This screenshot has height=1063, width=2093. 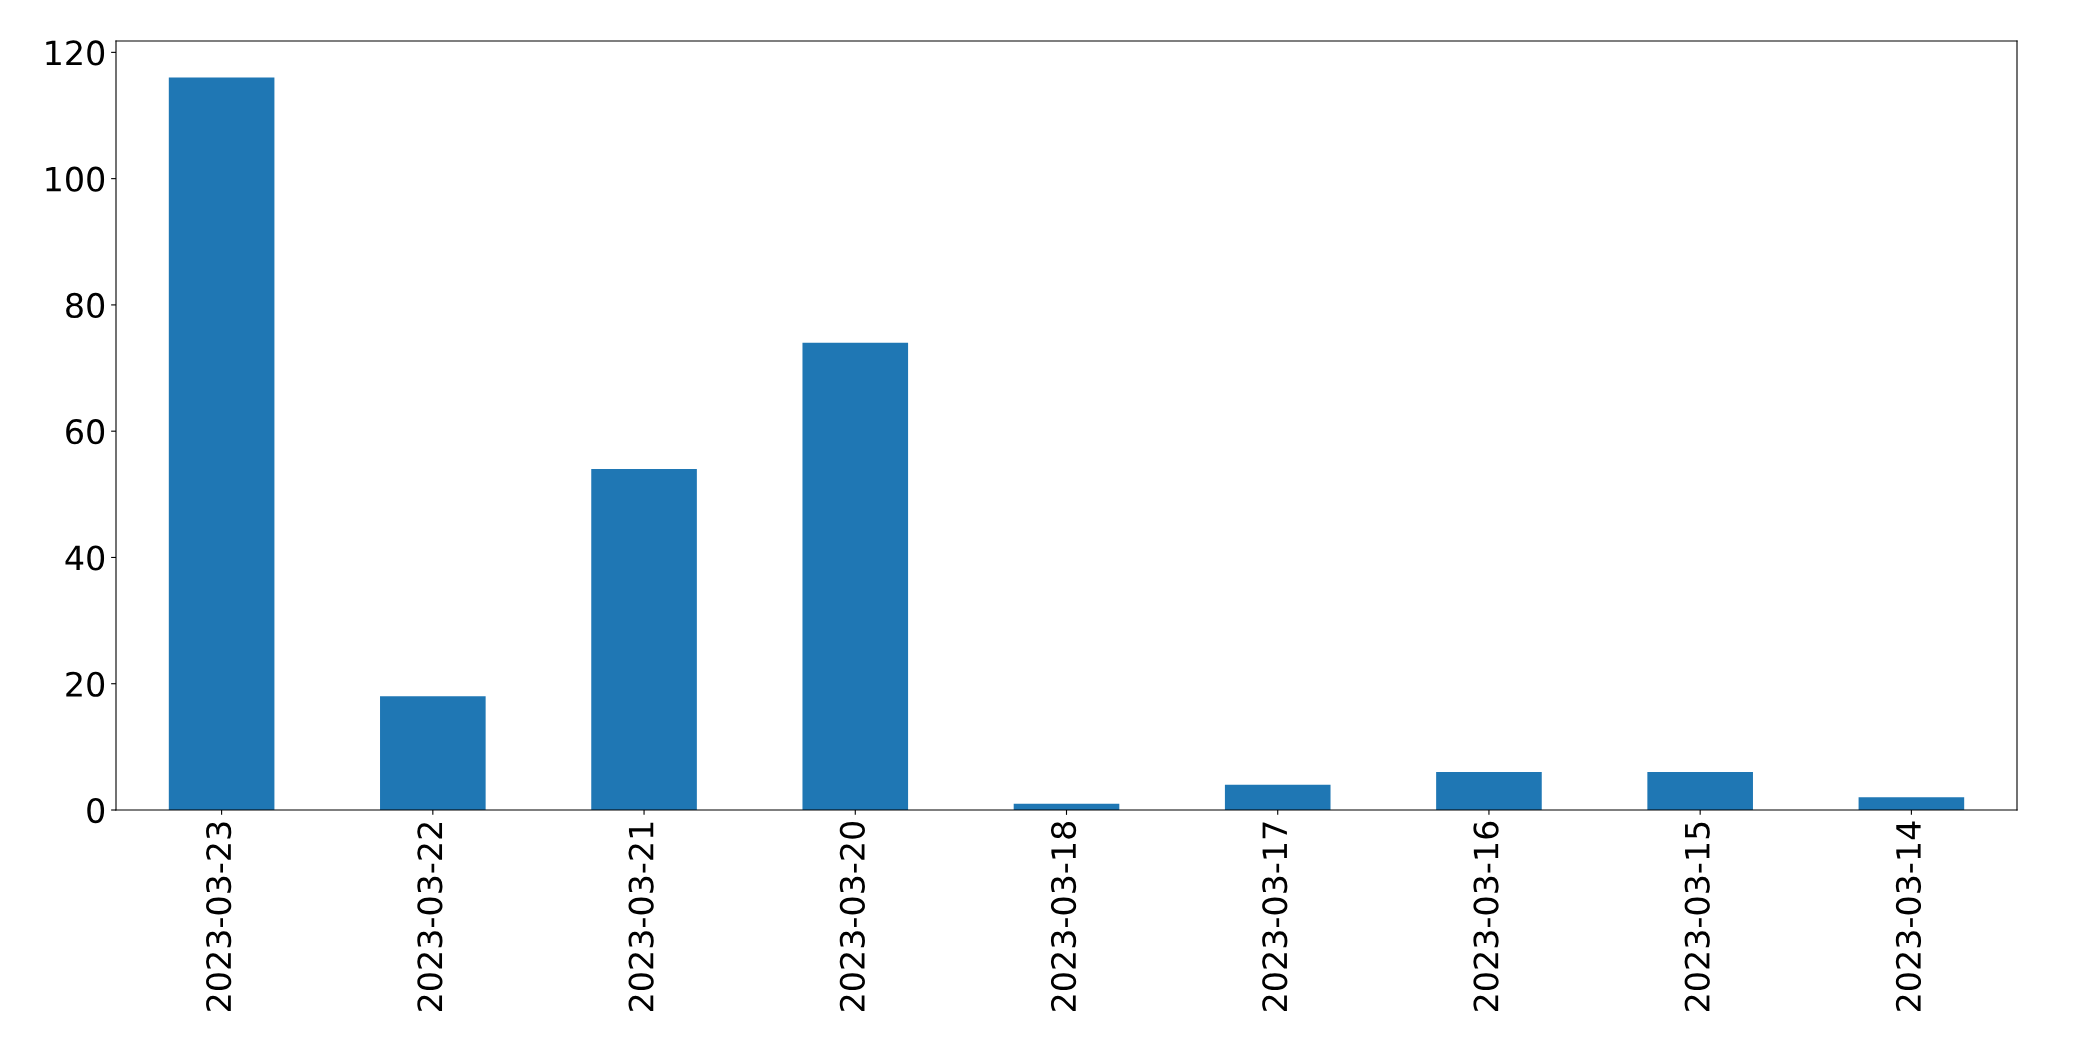 What do you see at coordinates (75, 53) in the screenshot?
I see `y-tick-label: 120` at bounding box center [75, 53].